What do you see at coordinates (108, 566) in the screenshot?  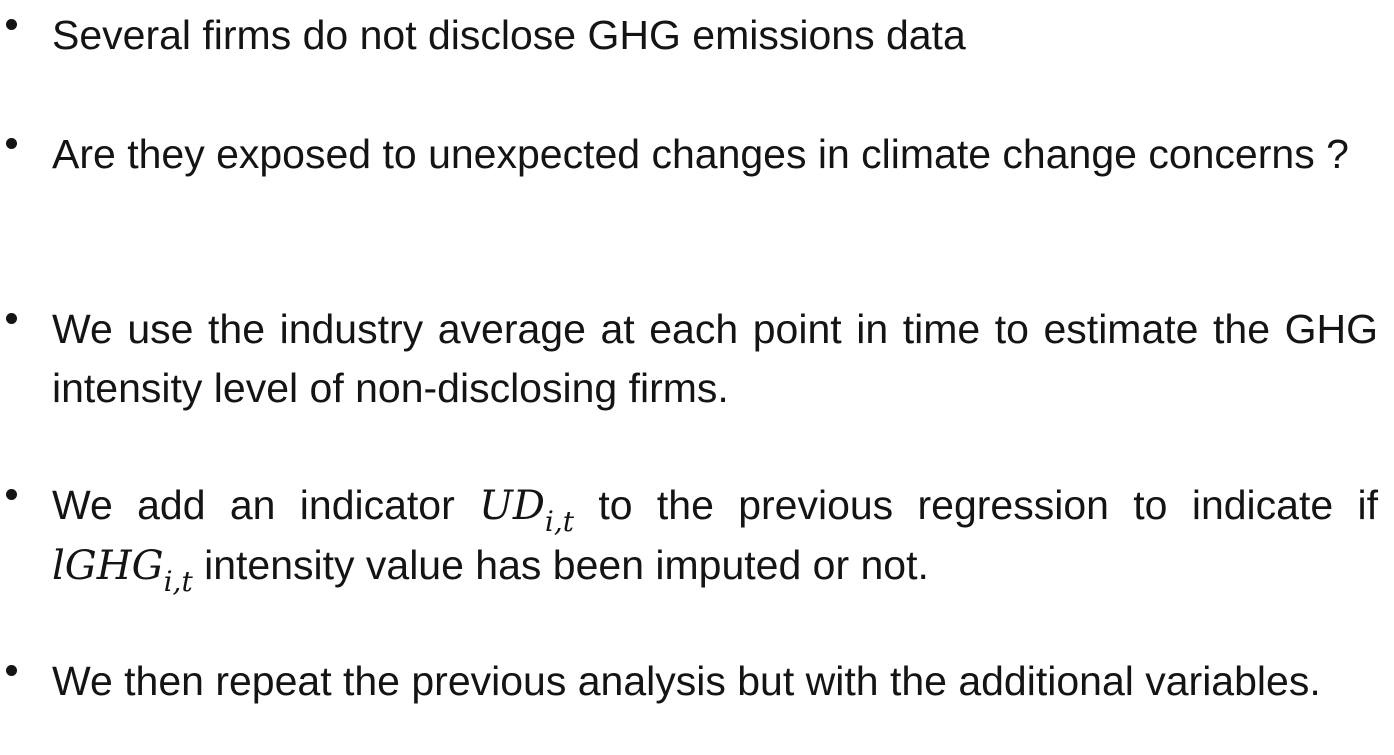 I see `math-base: lGHG` at bounding box center [108, 566].